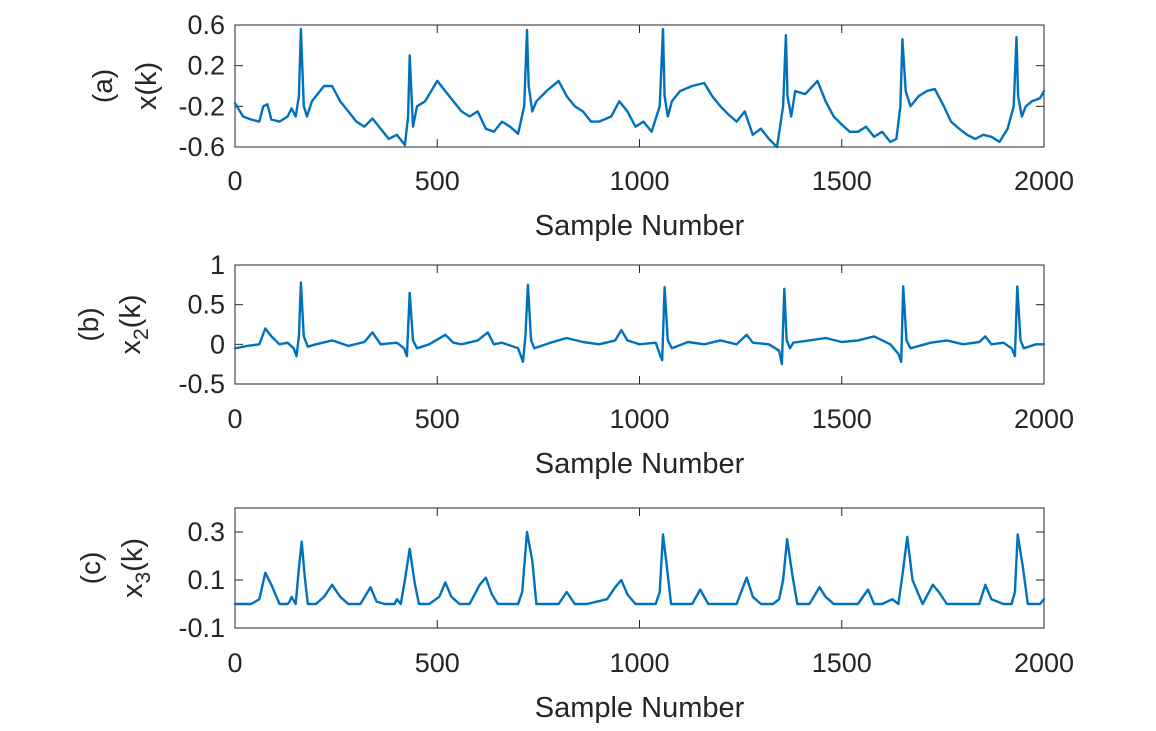 The height and width of the screenshot is (731, 1156). Describe the element at coordinates (88, 324) in the screenshot. I see `panel-tag: (b)` at that location.